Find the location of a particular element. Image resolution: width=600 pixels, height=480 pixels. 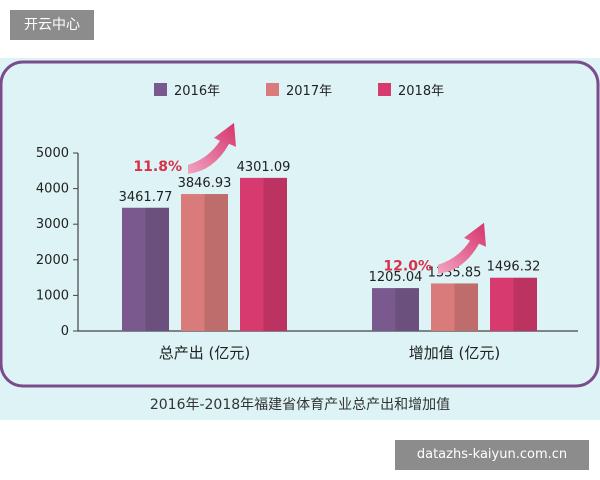

y-tick-label: 3000 is located at coordinates (52, 224).